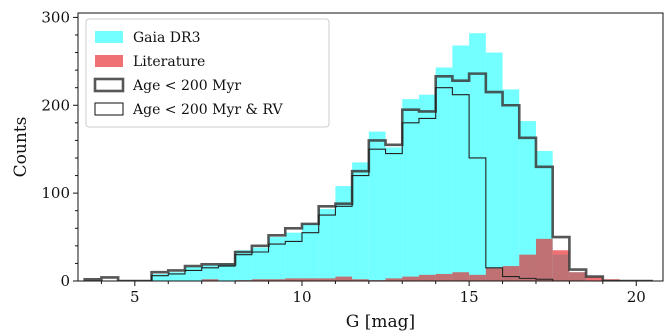 Image resolution: width=664 pixels, height=331 pixels. I want to click on y-tick-label: 100, so click(55, 193).